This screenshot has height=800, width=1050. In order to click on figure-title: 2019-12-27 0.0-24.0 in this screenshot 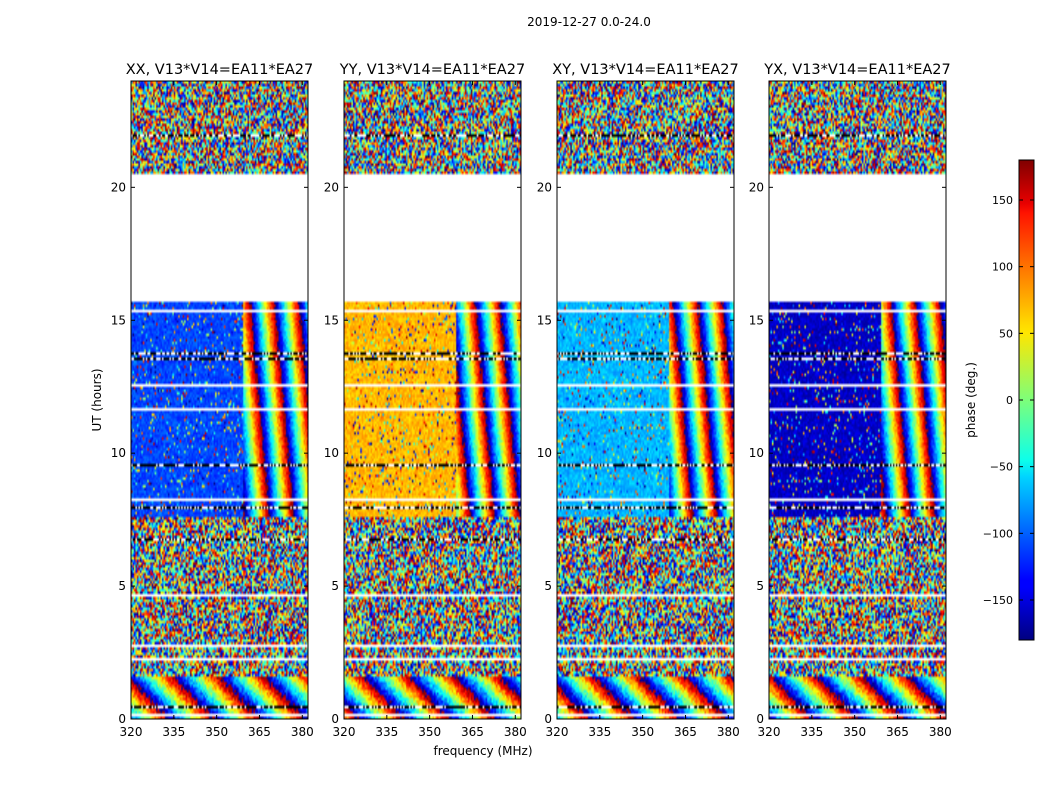, I will do `click(589, 22)`.